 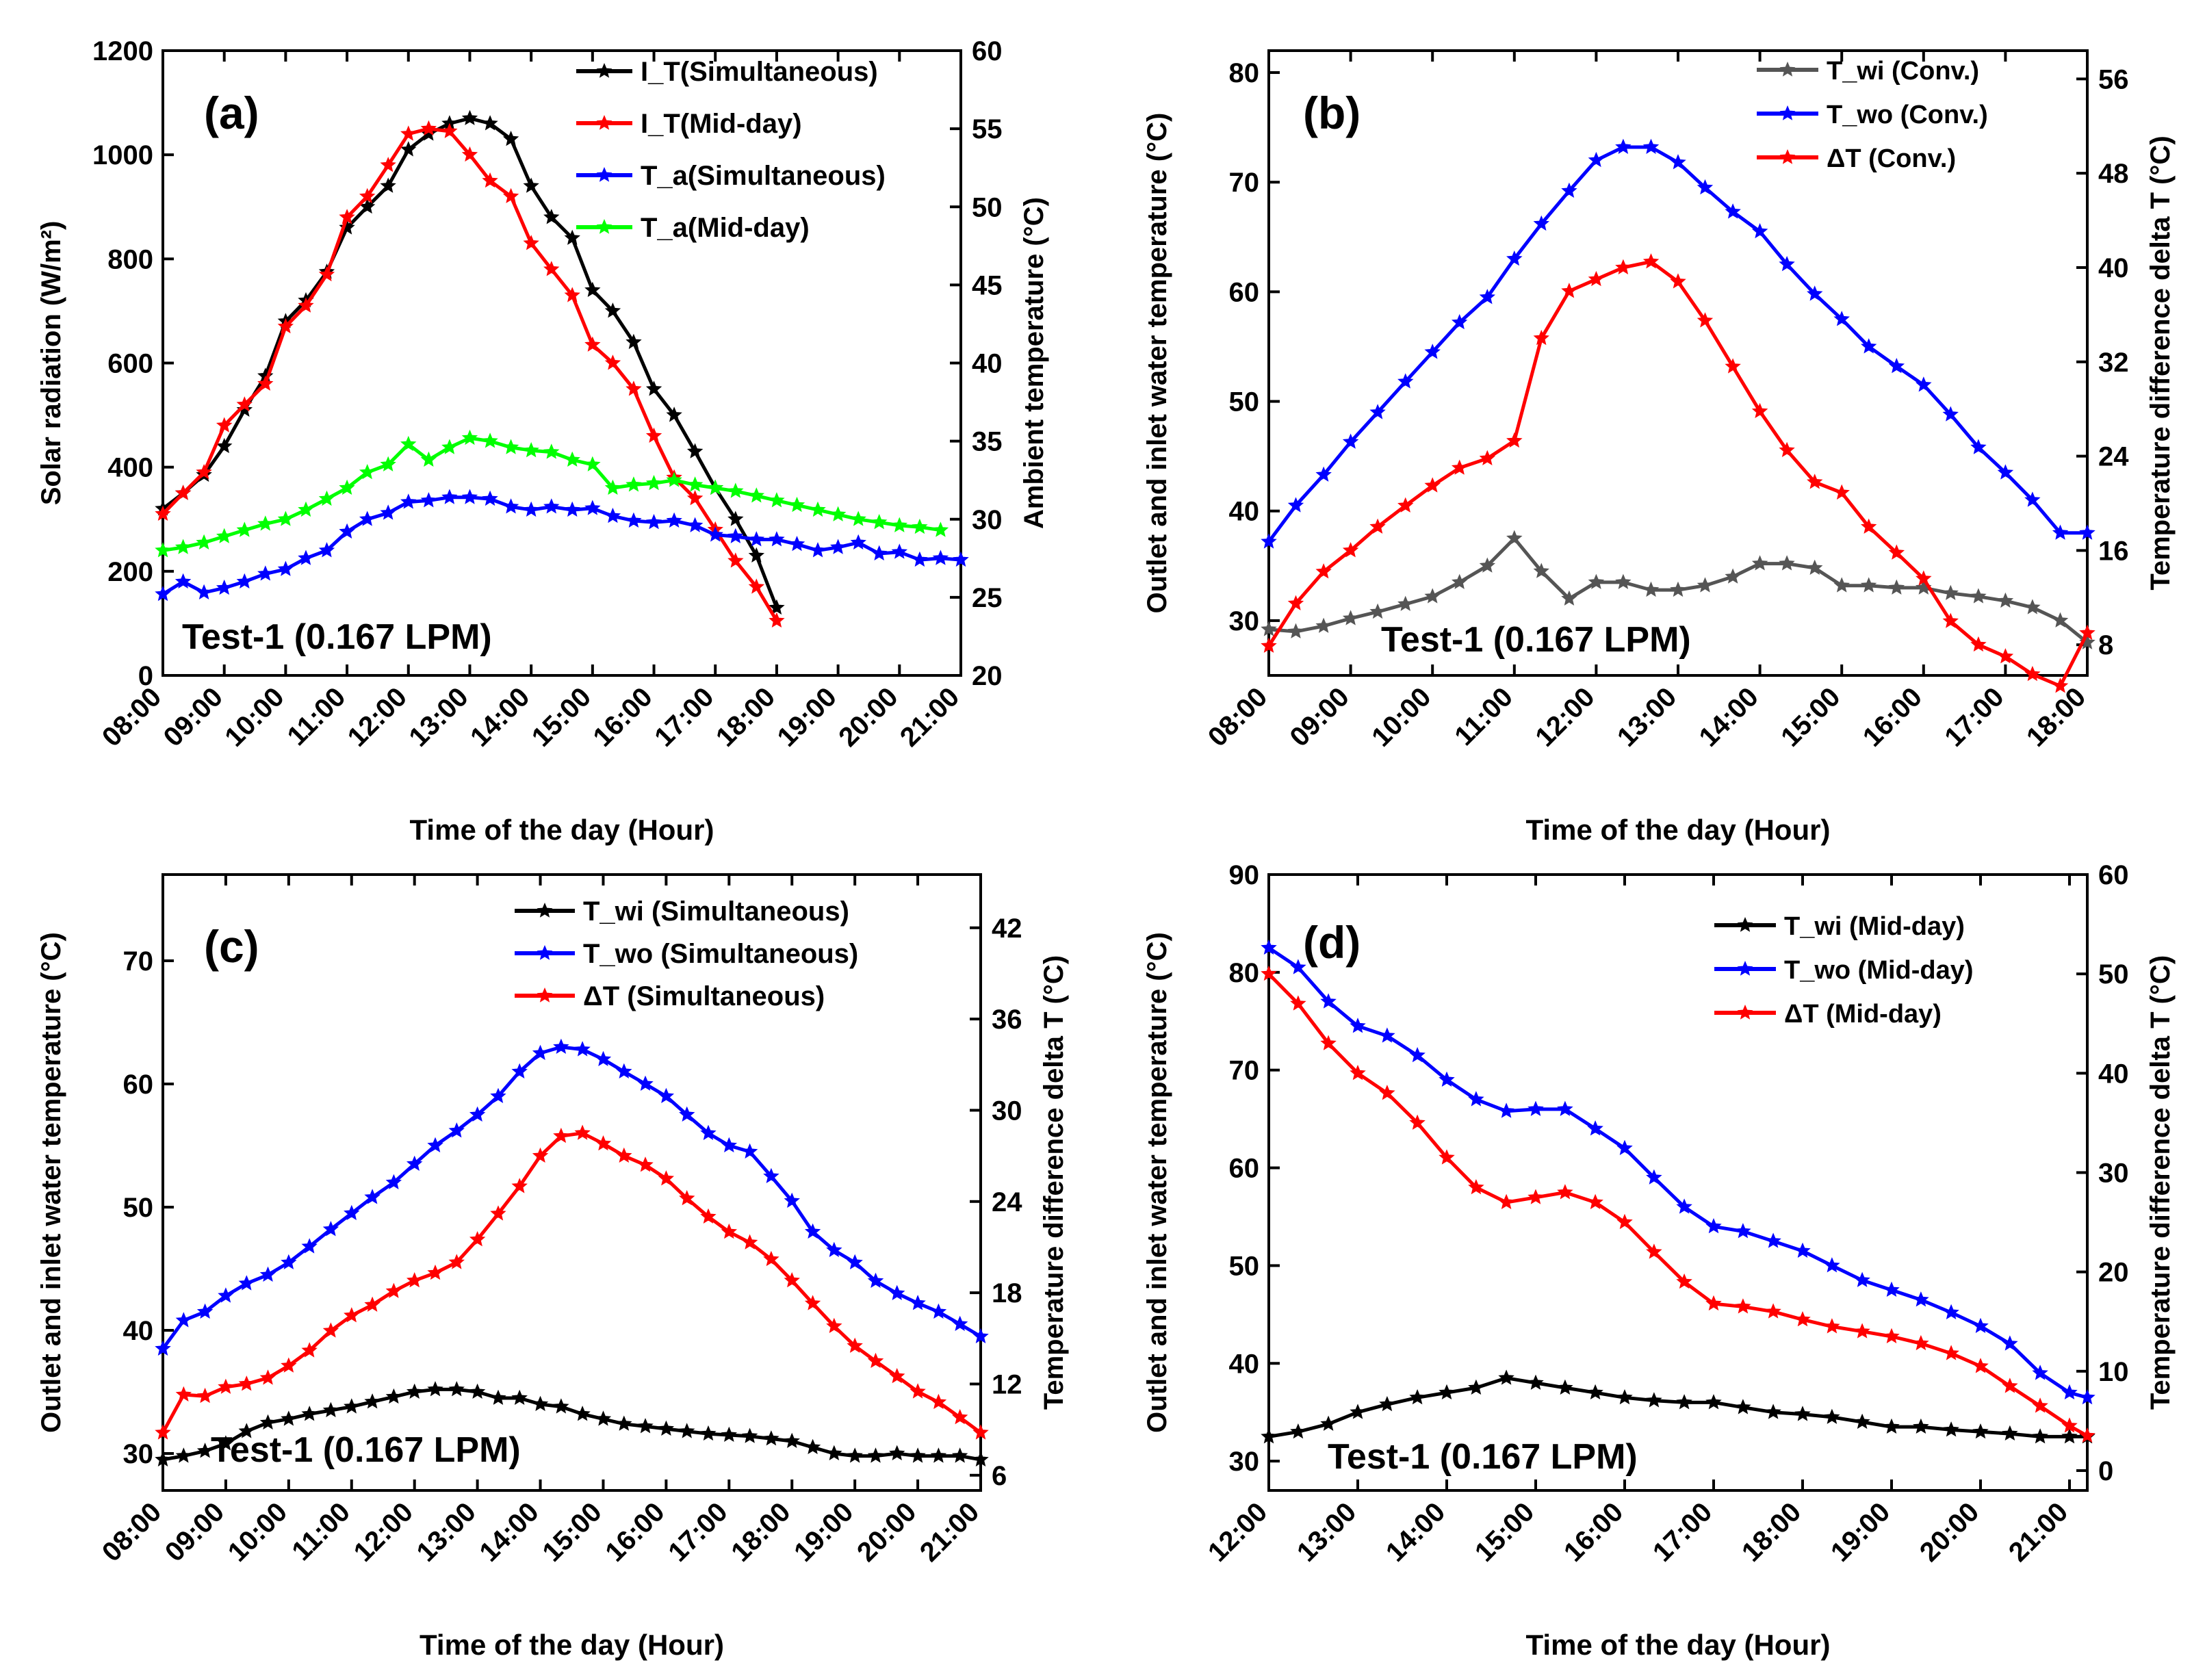 I want to click on series-line, so click(x=470, y=374).